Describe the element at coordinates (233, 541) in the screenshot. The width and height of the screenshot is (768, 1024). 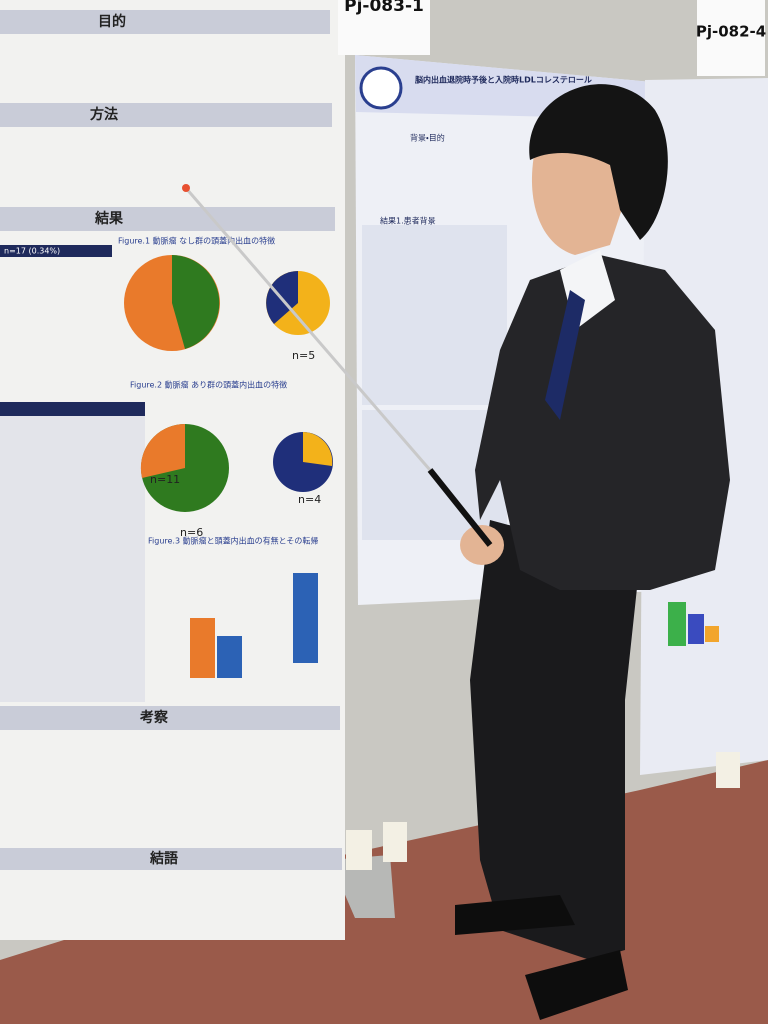
I see `figure-caption: Figure.3 動脈瘤と頭蓋内出血の有無とその転帰` at that location.